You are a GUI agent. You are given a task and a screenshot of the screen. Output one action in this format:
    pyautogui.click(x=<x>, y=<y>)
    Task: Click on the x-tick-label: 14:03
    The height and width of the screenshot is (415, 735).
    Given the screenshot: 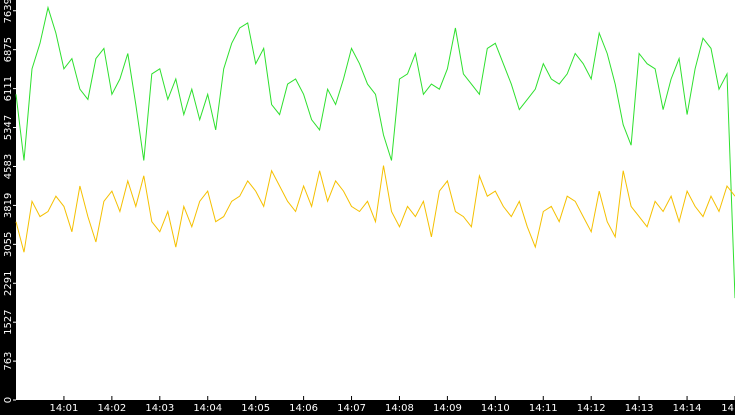 What is the action you would take?
    pyautogui.click(x=159, y=408)
    